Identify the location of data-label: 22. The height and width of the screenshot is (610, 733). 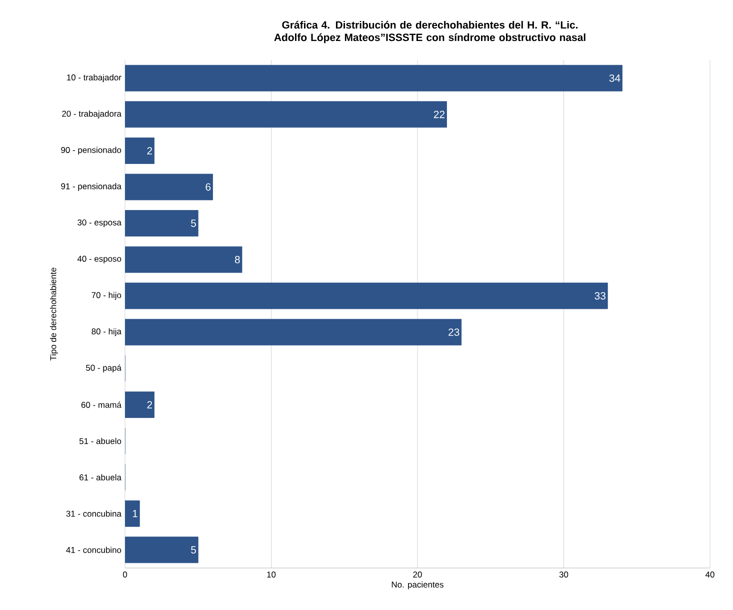
(439, 114).